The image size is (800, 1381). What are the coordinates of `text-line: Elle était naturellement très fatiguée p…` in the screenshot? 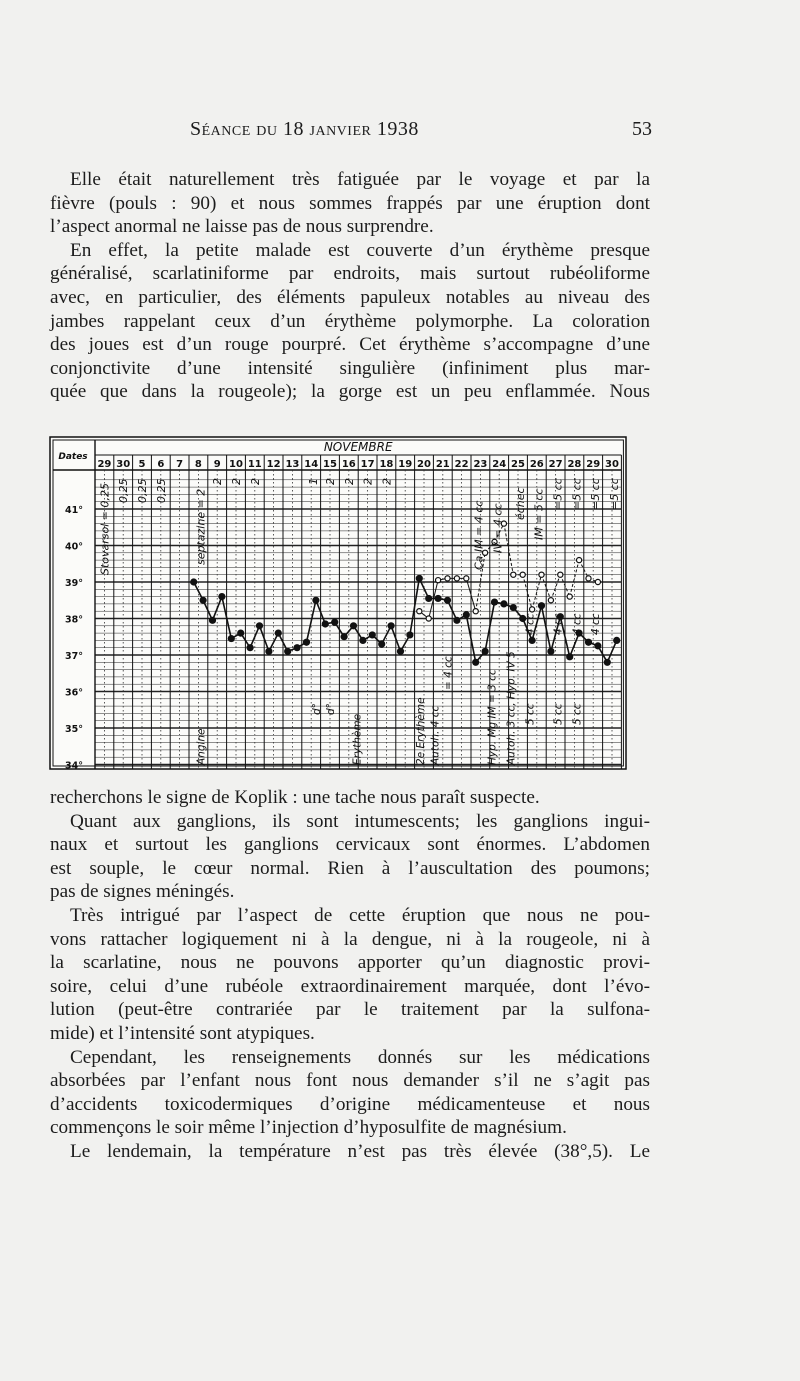 It's located at (360, 179).